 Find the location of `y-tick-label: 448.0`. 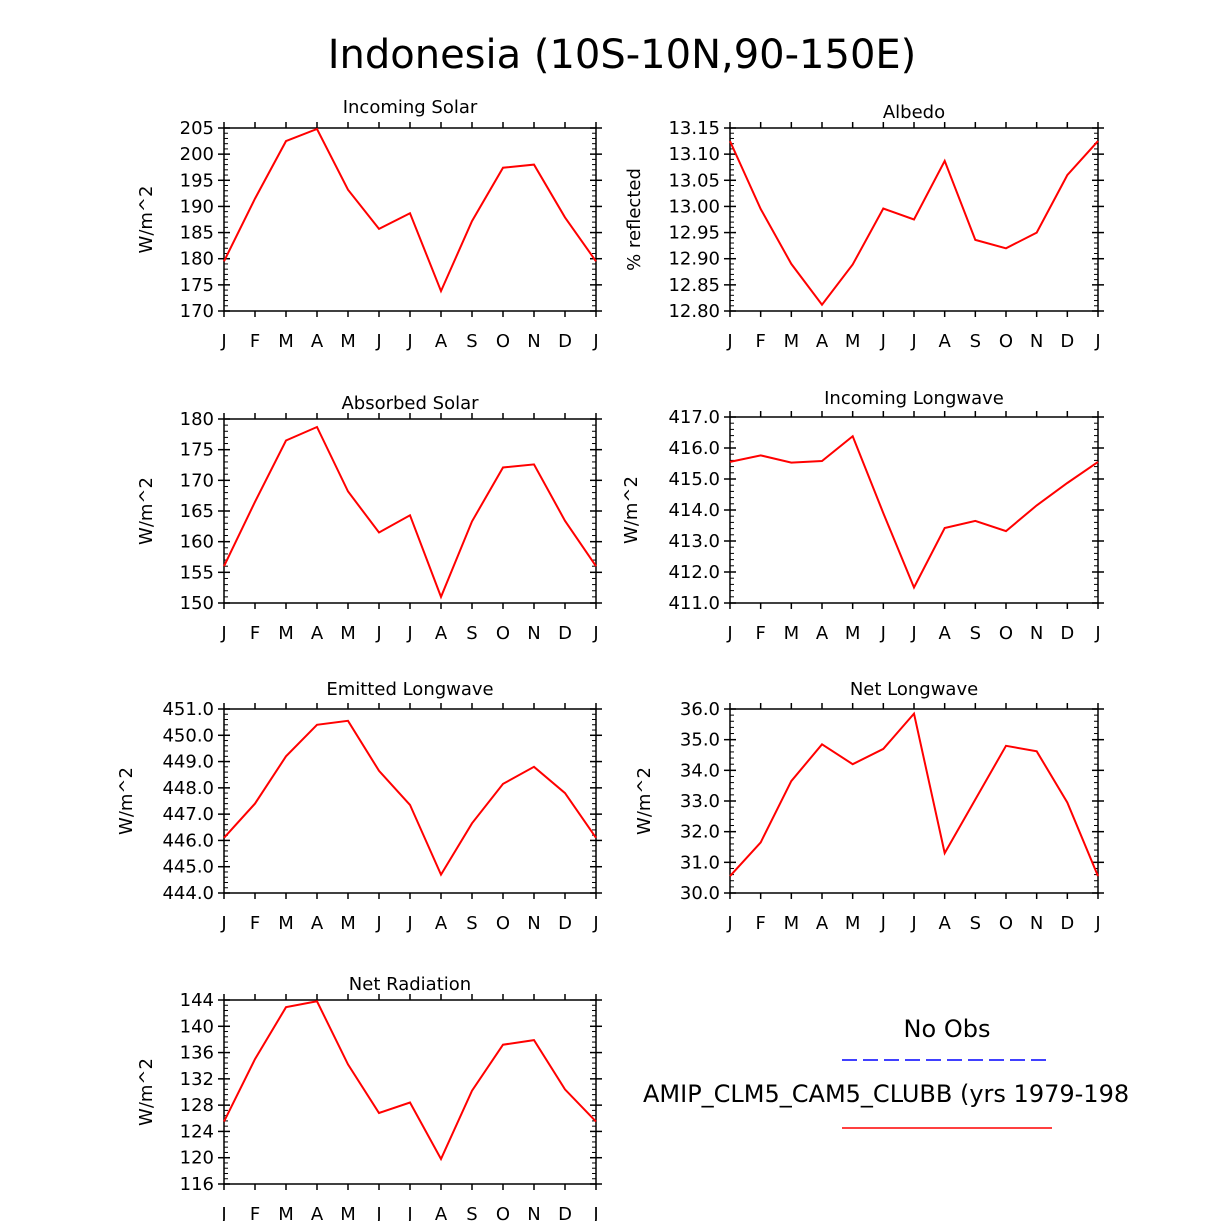

y-tick-label: 448.0 is located at coordinates (188, 788).